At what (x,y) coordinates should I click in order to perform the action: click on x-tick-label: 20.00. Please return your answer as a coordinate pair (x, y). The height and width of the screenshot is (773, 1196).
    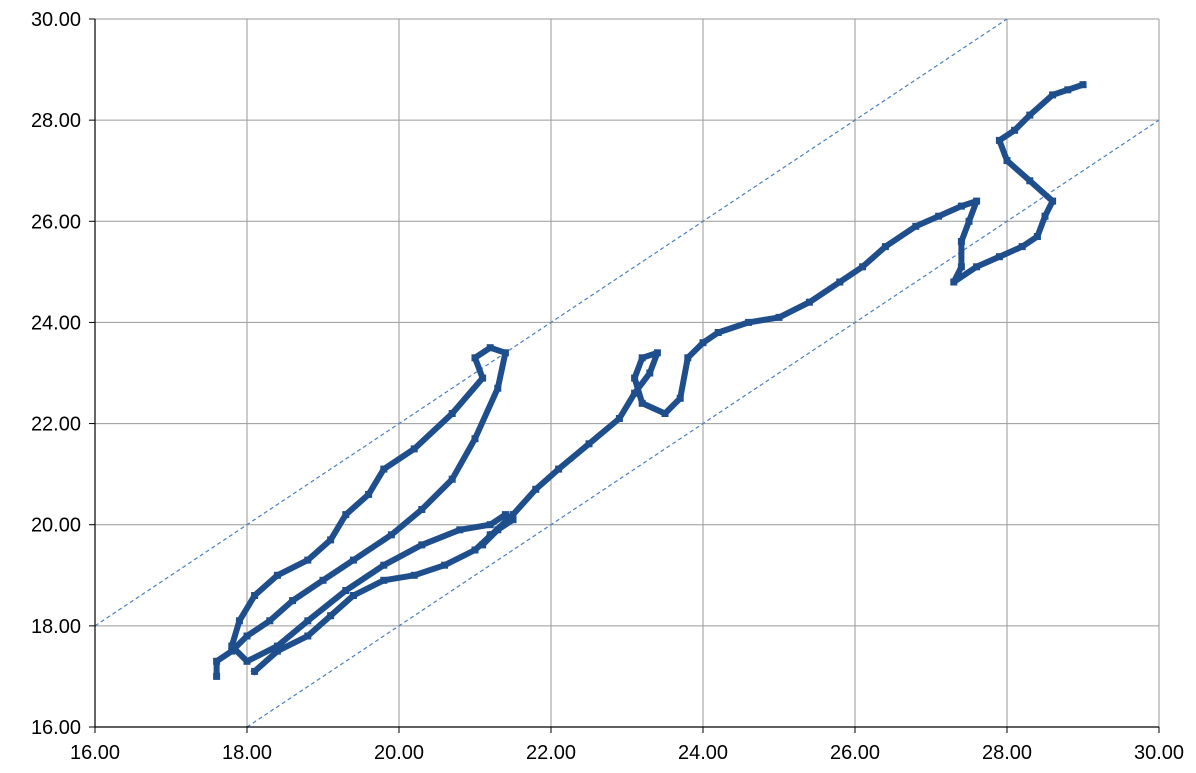
    Looking at the image, I should click on (399, 753).